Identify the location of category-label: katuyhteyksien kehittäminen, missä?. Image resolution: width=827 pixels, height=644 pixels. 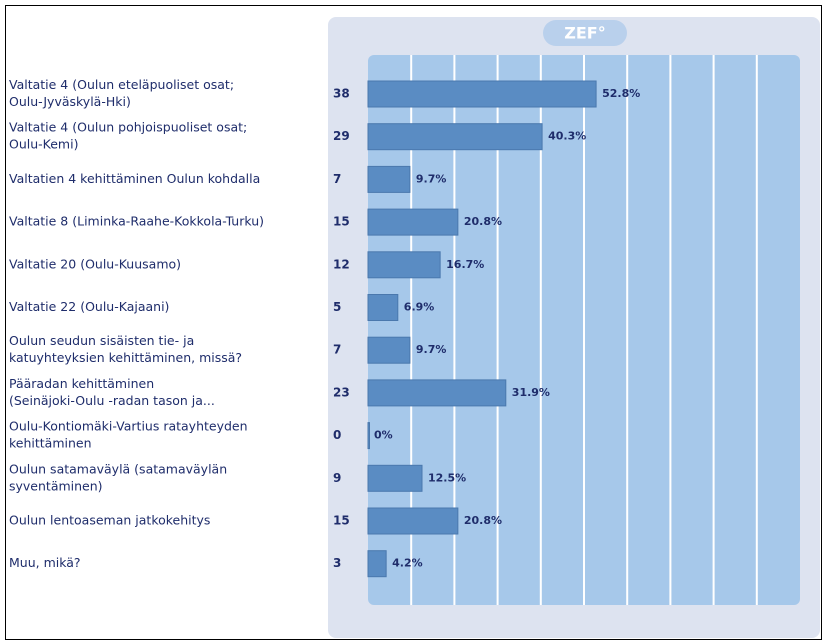
(125, 357).